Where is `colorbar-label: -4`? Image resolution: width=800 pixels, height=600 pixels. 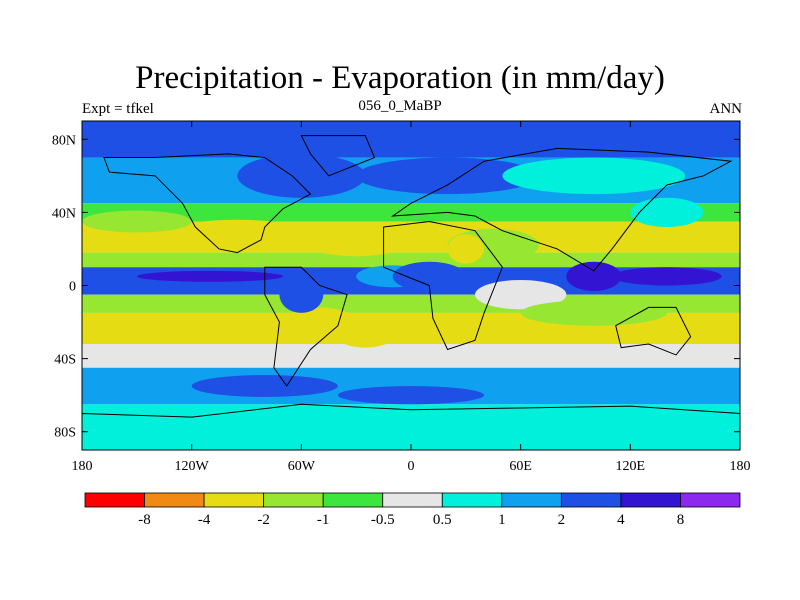
colorbar-label: -4 is located at coordinates (204, 520).